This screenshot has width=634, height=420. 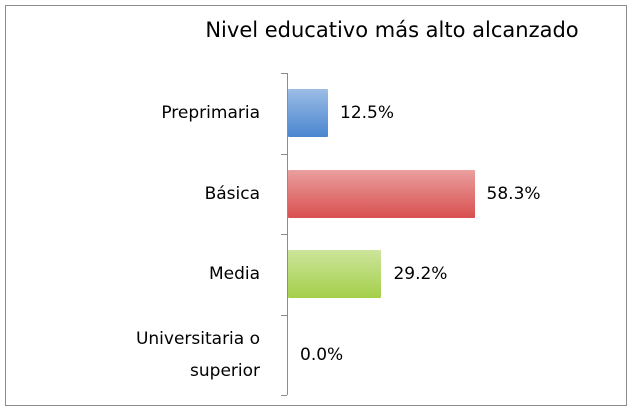 I want to click on category-label: Preprimaria, so click(x=210, y=113).